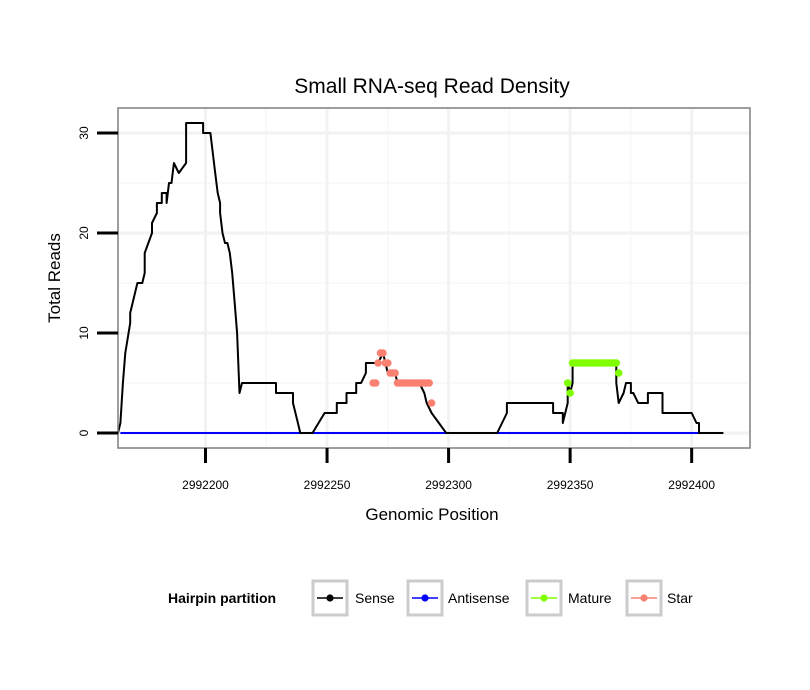 The image size is (810, 690). Describe the element at coordinates (84, 133) in the screenshot. I see `y-tick-label: 30` at that location.